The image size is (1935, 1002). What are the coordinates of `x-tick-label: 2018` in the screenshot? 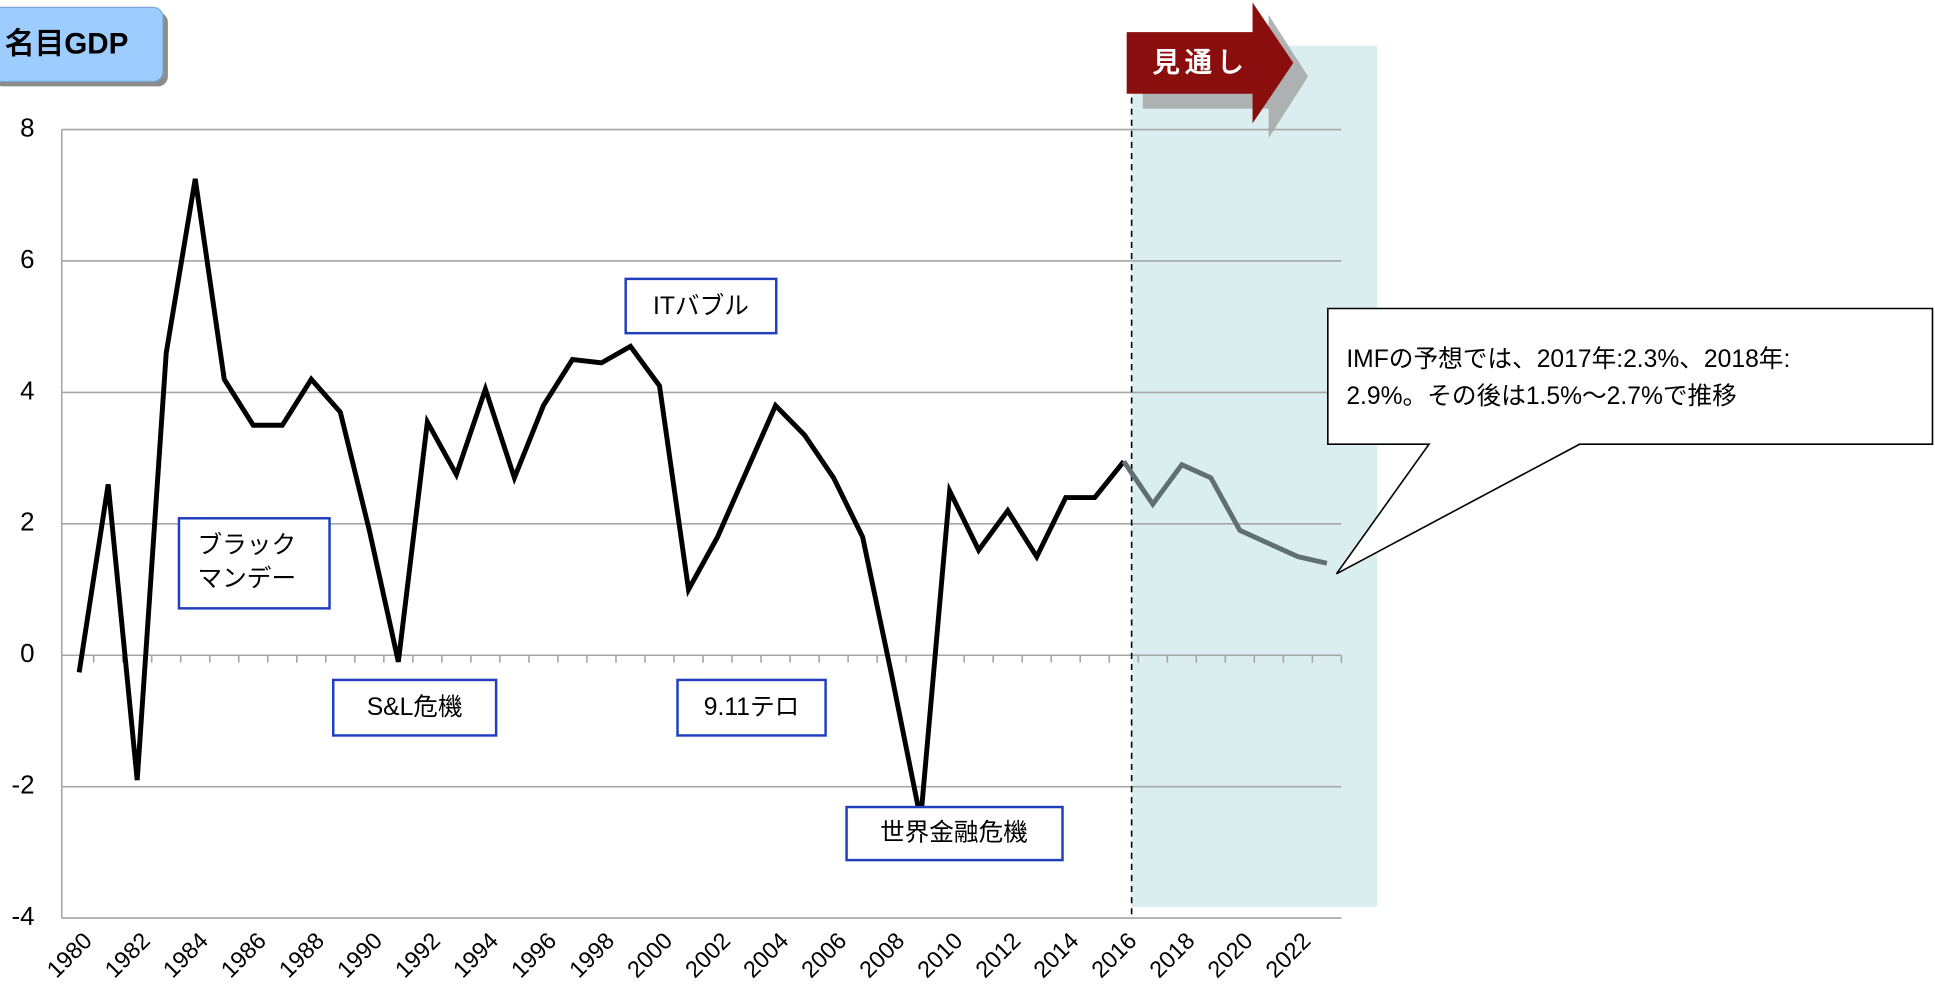 It's located at (1171, 954).